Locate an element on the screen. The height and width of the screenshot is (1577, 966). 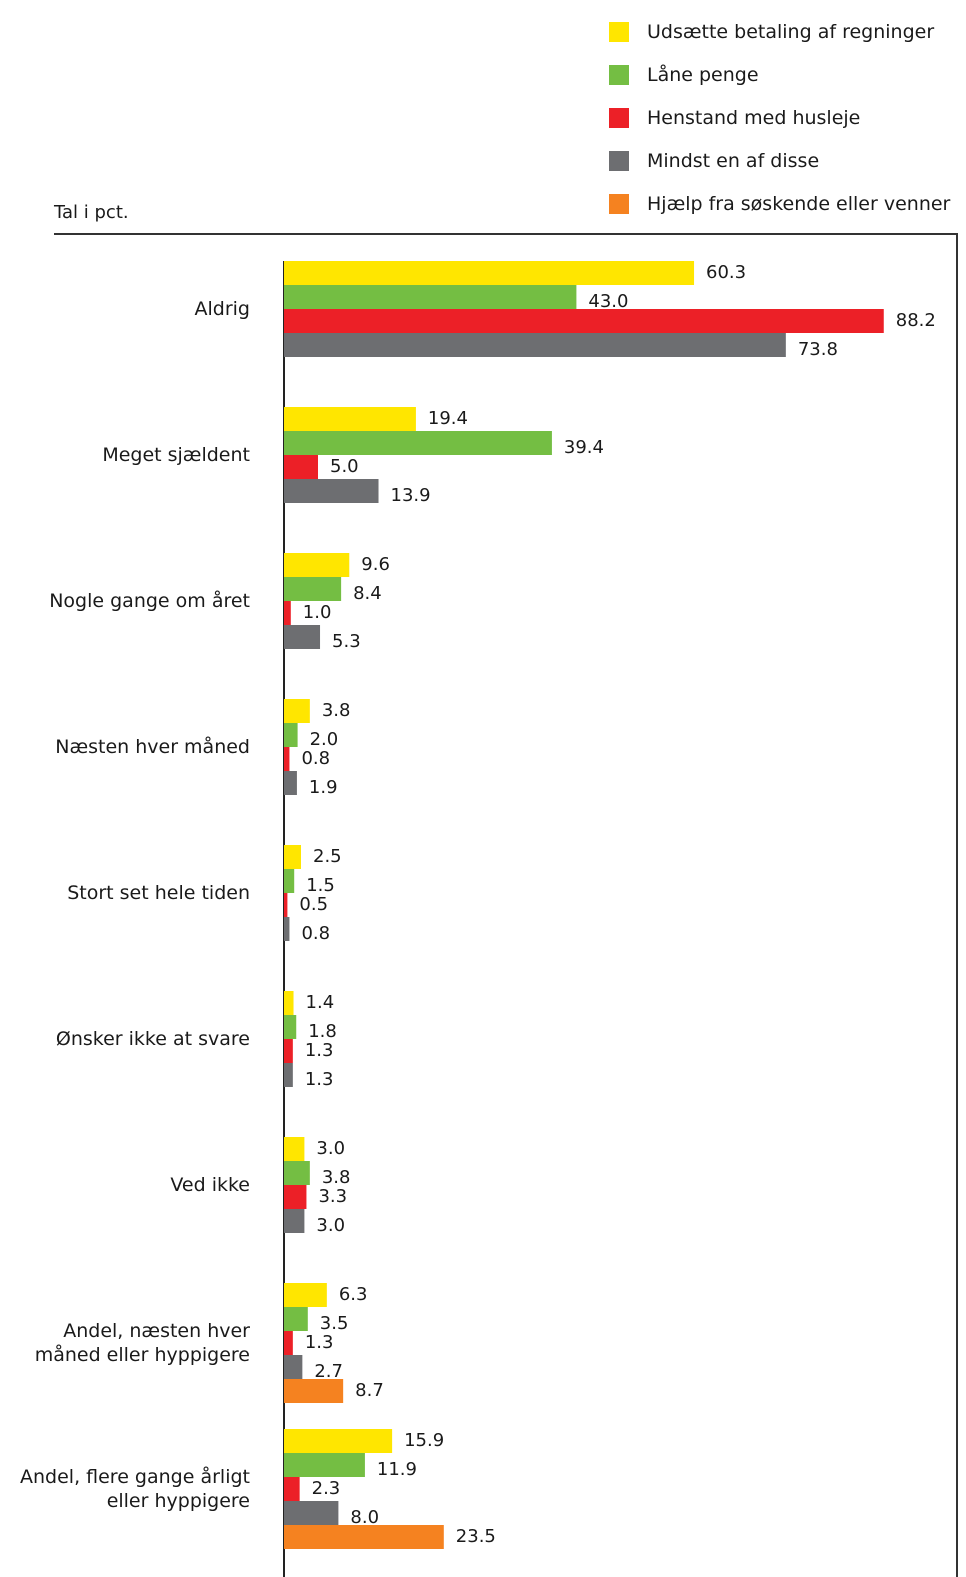
legend-label: Hjælp fra søskende eller venner is located at coordinates (799, 203).